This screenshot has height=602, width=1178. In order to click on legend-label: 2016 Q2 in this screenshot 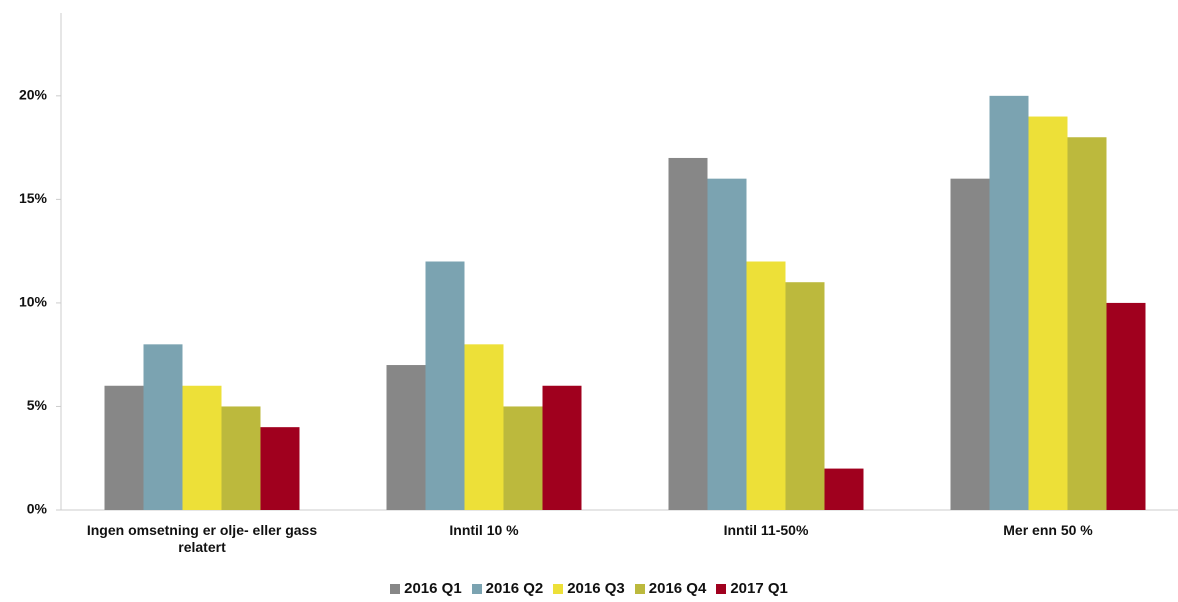, I will do `click(514, 588)`.